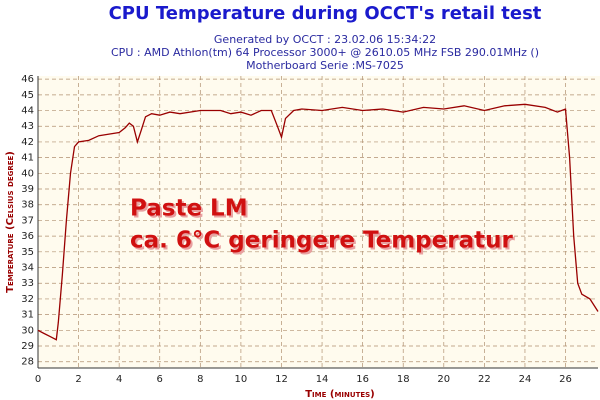 The image size is (600, 400). Describe the element at coordinates (27, 205) in the screenshot. I see `y-tick-label: 38` at that location.